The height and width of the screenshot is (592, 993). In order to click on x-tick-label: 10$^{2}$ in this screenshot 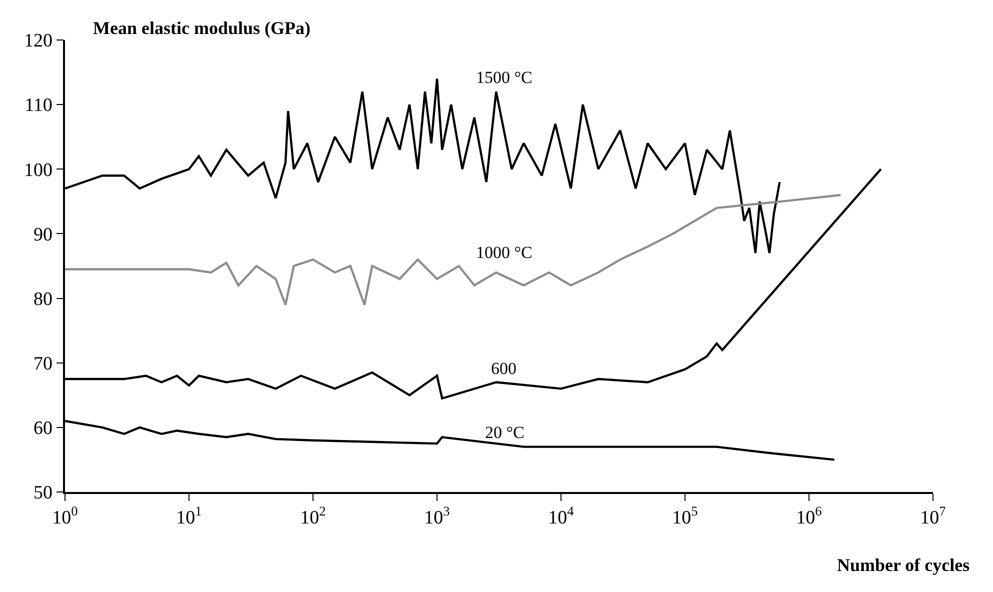, I will do `click(313, 516)`.